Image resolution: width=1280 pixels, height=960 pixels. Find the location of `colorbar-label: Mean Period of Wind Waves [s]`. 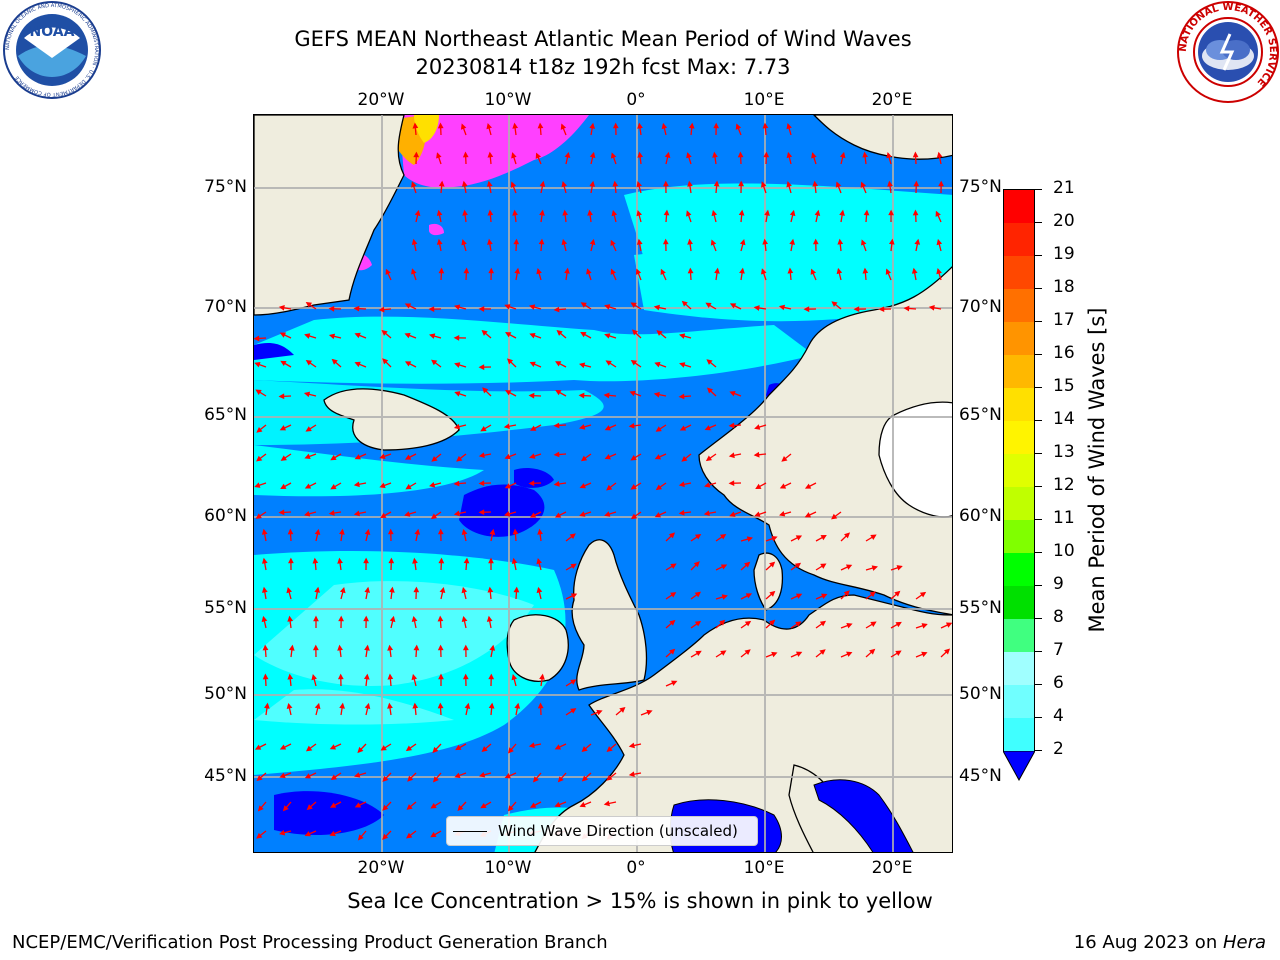

colorbar-label: Mean Period of Wind Waves [s] is located at coordinates (1097, 470).